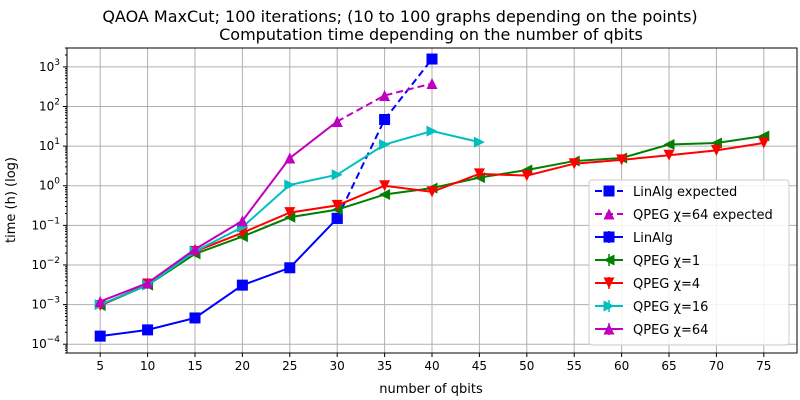  Describe the element at coordinates (289, 366) in the screenshot. I see `x-tick-label: 25` at that location.